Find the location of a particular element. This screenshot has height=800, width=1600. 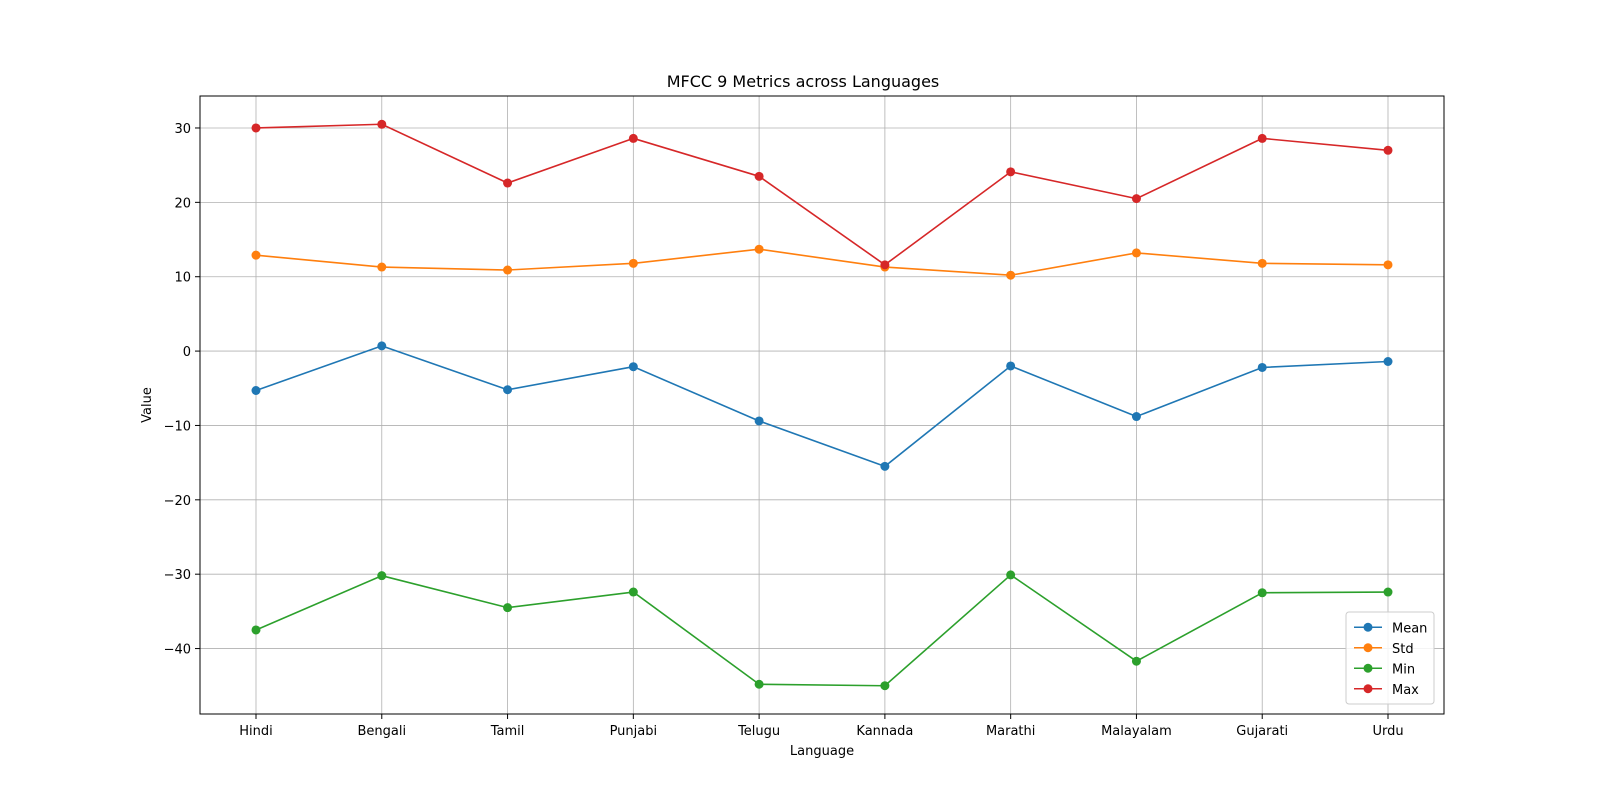

series-line-mean is located at coordinates (822, 406).